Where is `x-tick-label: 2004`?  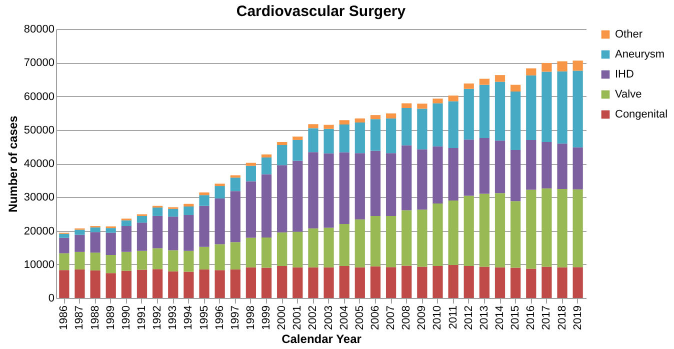 x-tick-label: 2004 is located at coordinates (344, 318).